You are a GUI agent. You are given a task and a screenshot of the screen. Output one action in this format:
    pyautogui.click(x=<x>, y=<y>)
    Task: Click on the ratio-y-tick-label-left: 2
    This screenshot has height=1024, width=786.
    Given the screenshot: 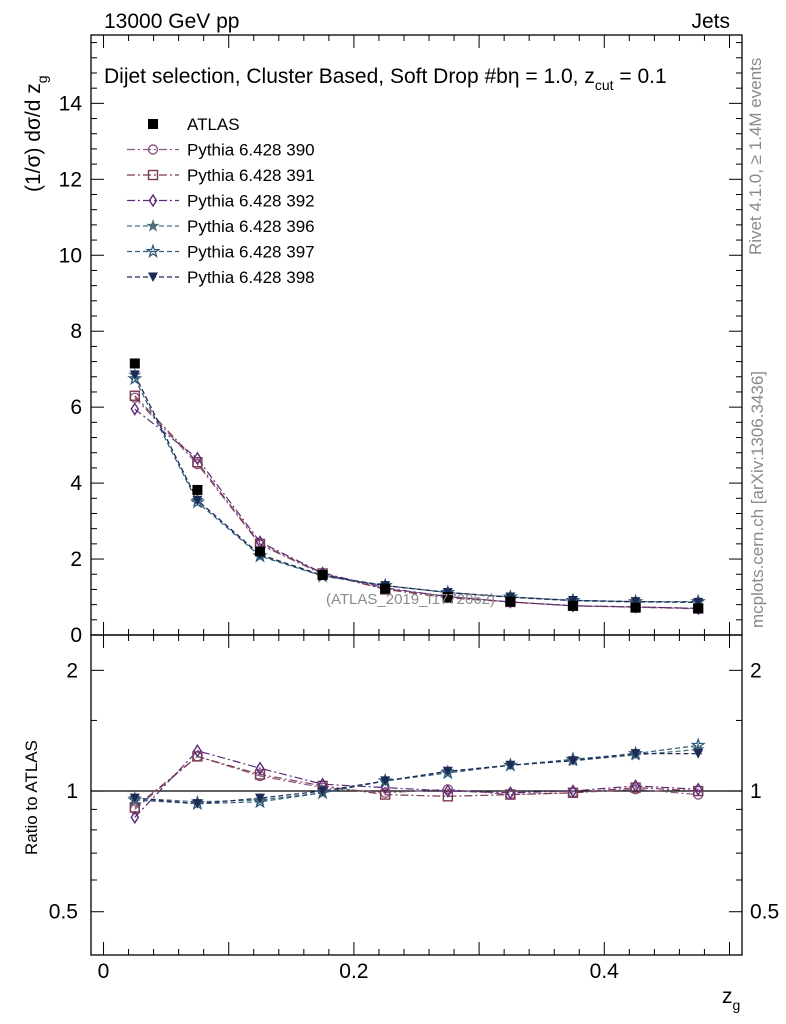 What is the action you would take?
    pyautogui.click(x=72, y=670)
    